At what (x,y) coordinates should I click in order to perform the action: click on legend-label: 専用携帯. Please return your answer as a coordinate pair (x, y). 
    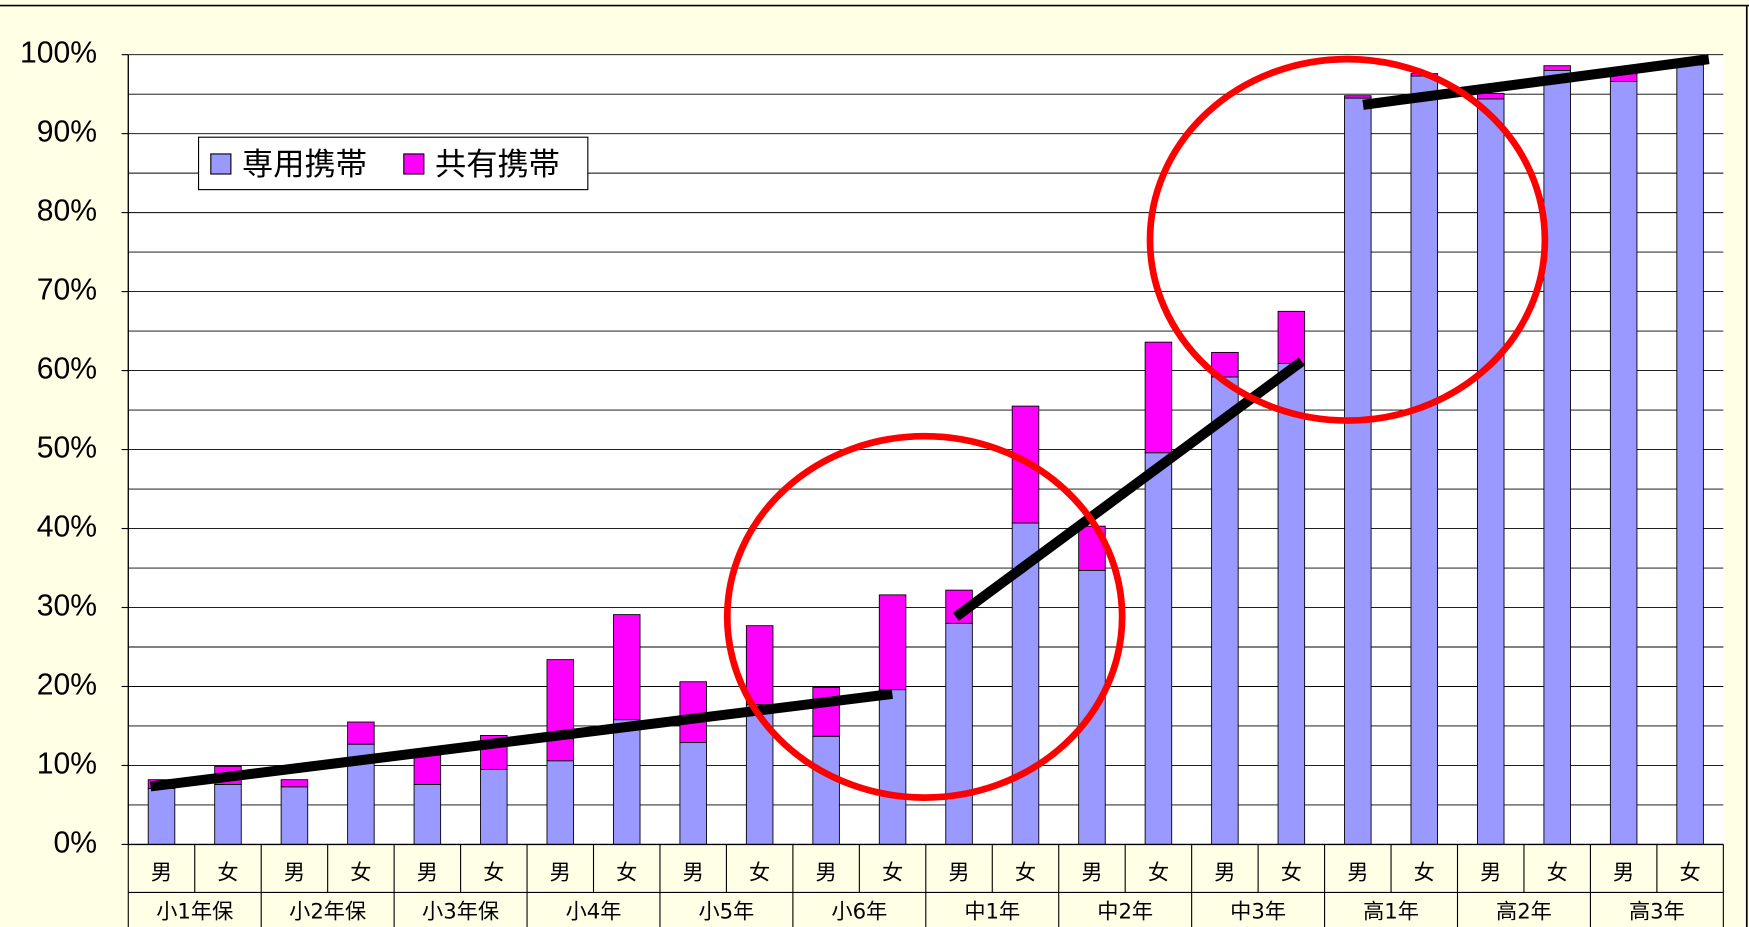
    Looking at the image, I should click on (304, 165).